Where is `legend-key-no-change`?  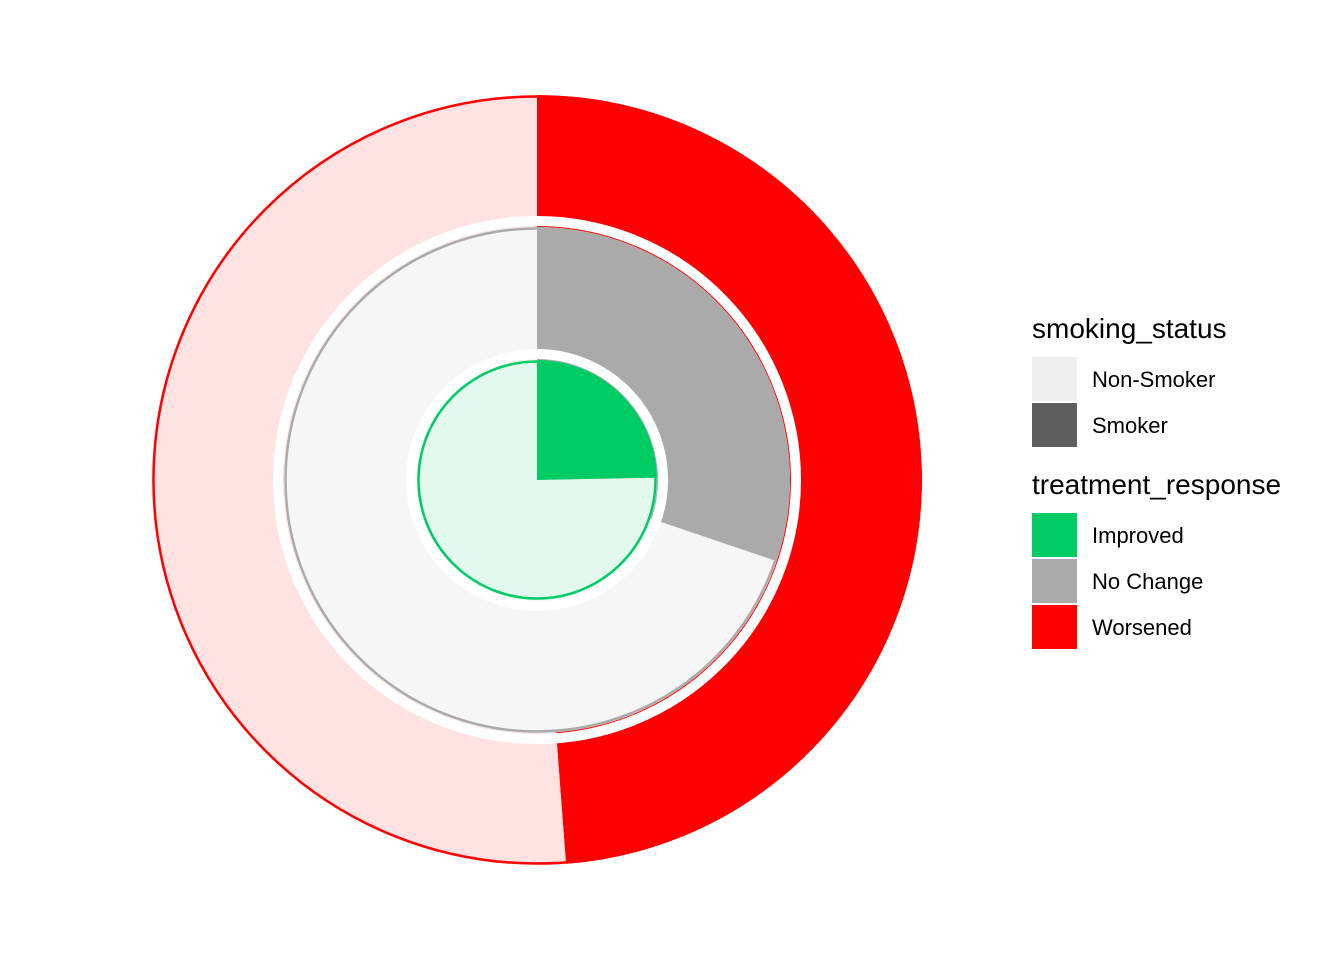
legend-key-no-change is located at coordinates (1054, 581).